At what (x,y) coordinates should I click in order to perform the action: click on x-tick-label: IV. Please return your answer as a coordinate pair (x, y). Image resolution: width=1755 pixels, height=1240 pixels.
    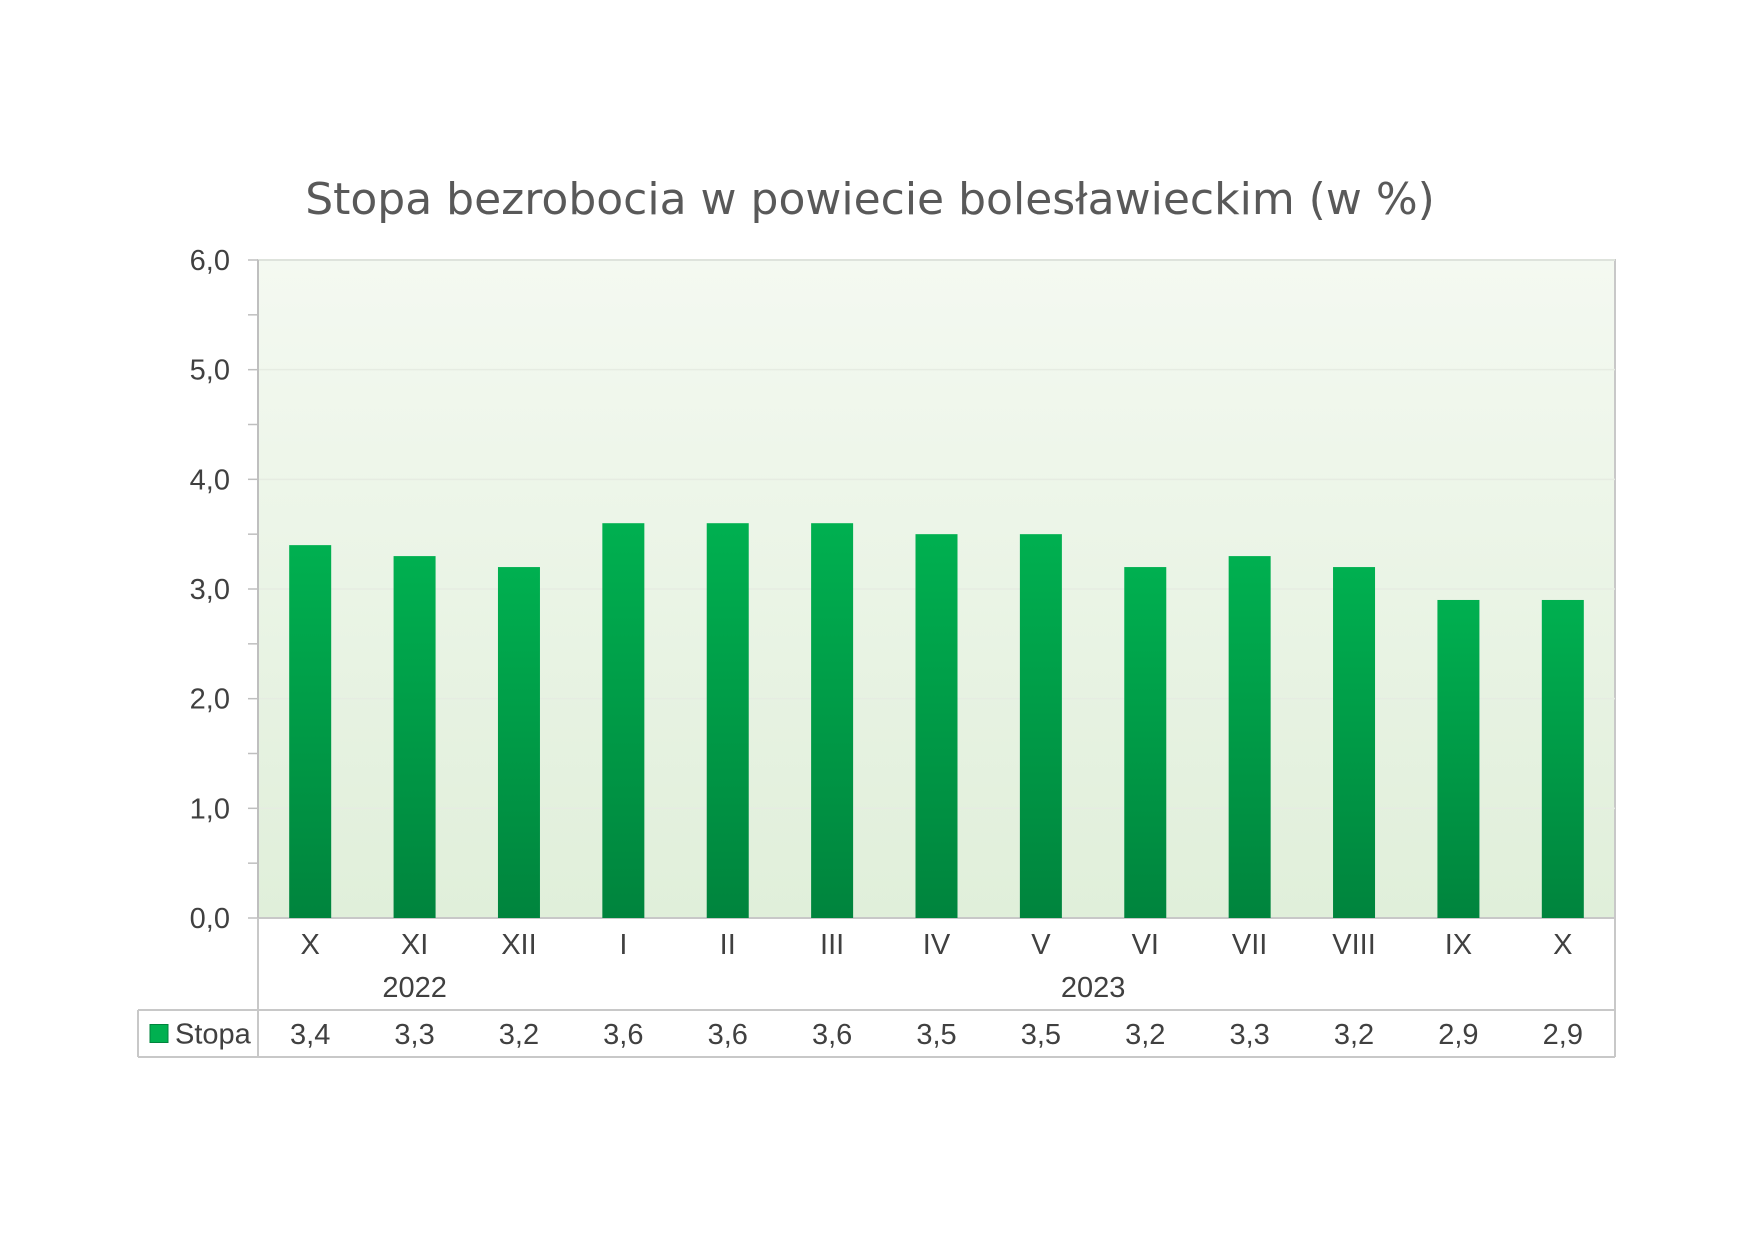
    Looking at the image, I should click on (937, 945).